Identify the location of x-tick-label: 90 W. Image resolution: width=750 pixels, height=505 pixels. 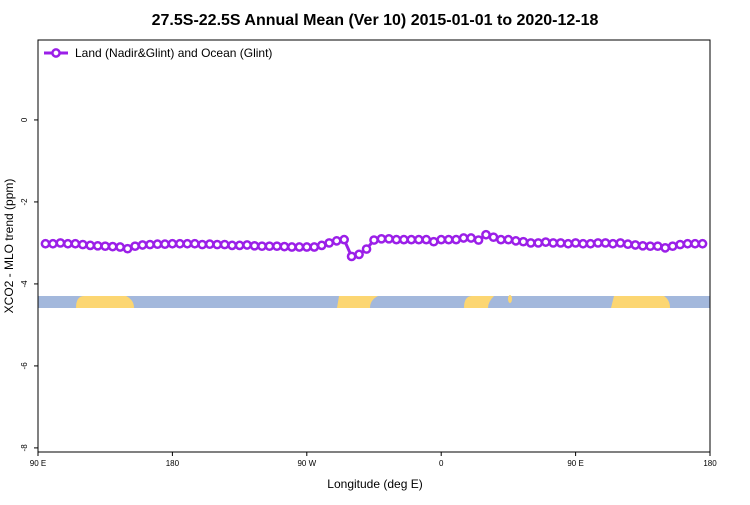
(306, 463).